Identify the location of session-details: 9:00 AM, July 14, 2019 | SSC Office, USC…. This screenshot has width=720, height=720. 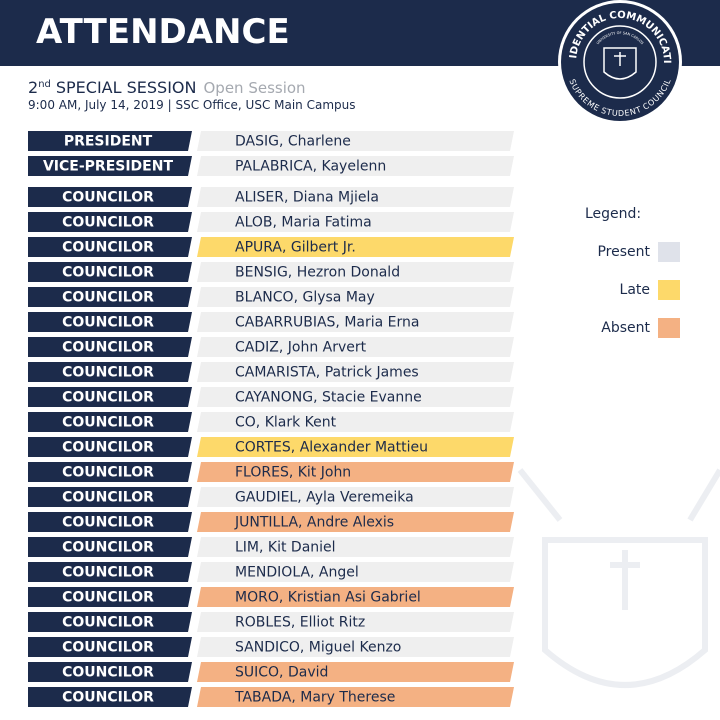
(192, 105).